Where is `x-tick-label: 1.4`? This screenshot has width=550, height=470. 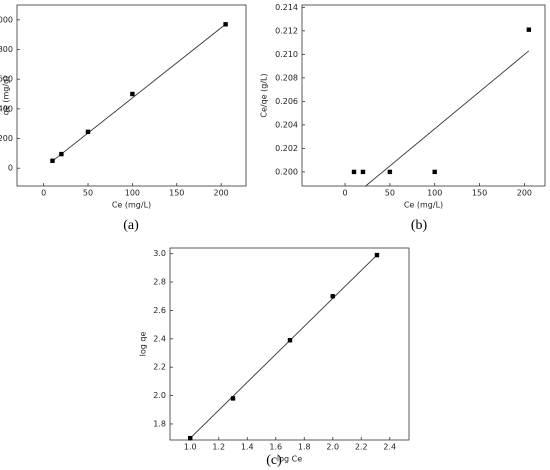 x-tick-label: 1.4 is located at coordinates (247, 447).